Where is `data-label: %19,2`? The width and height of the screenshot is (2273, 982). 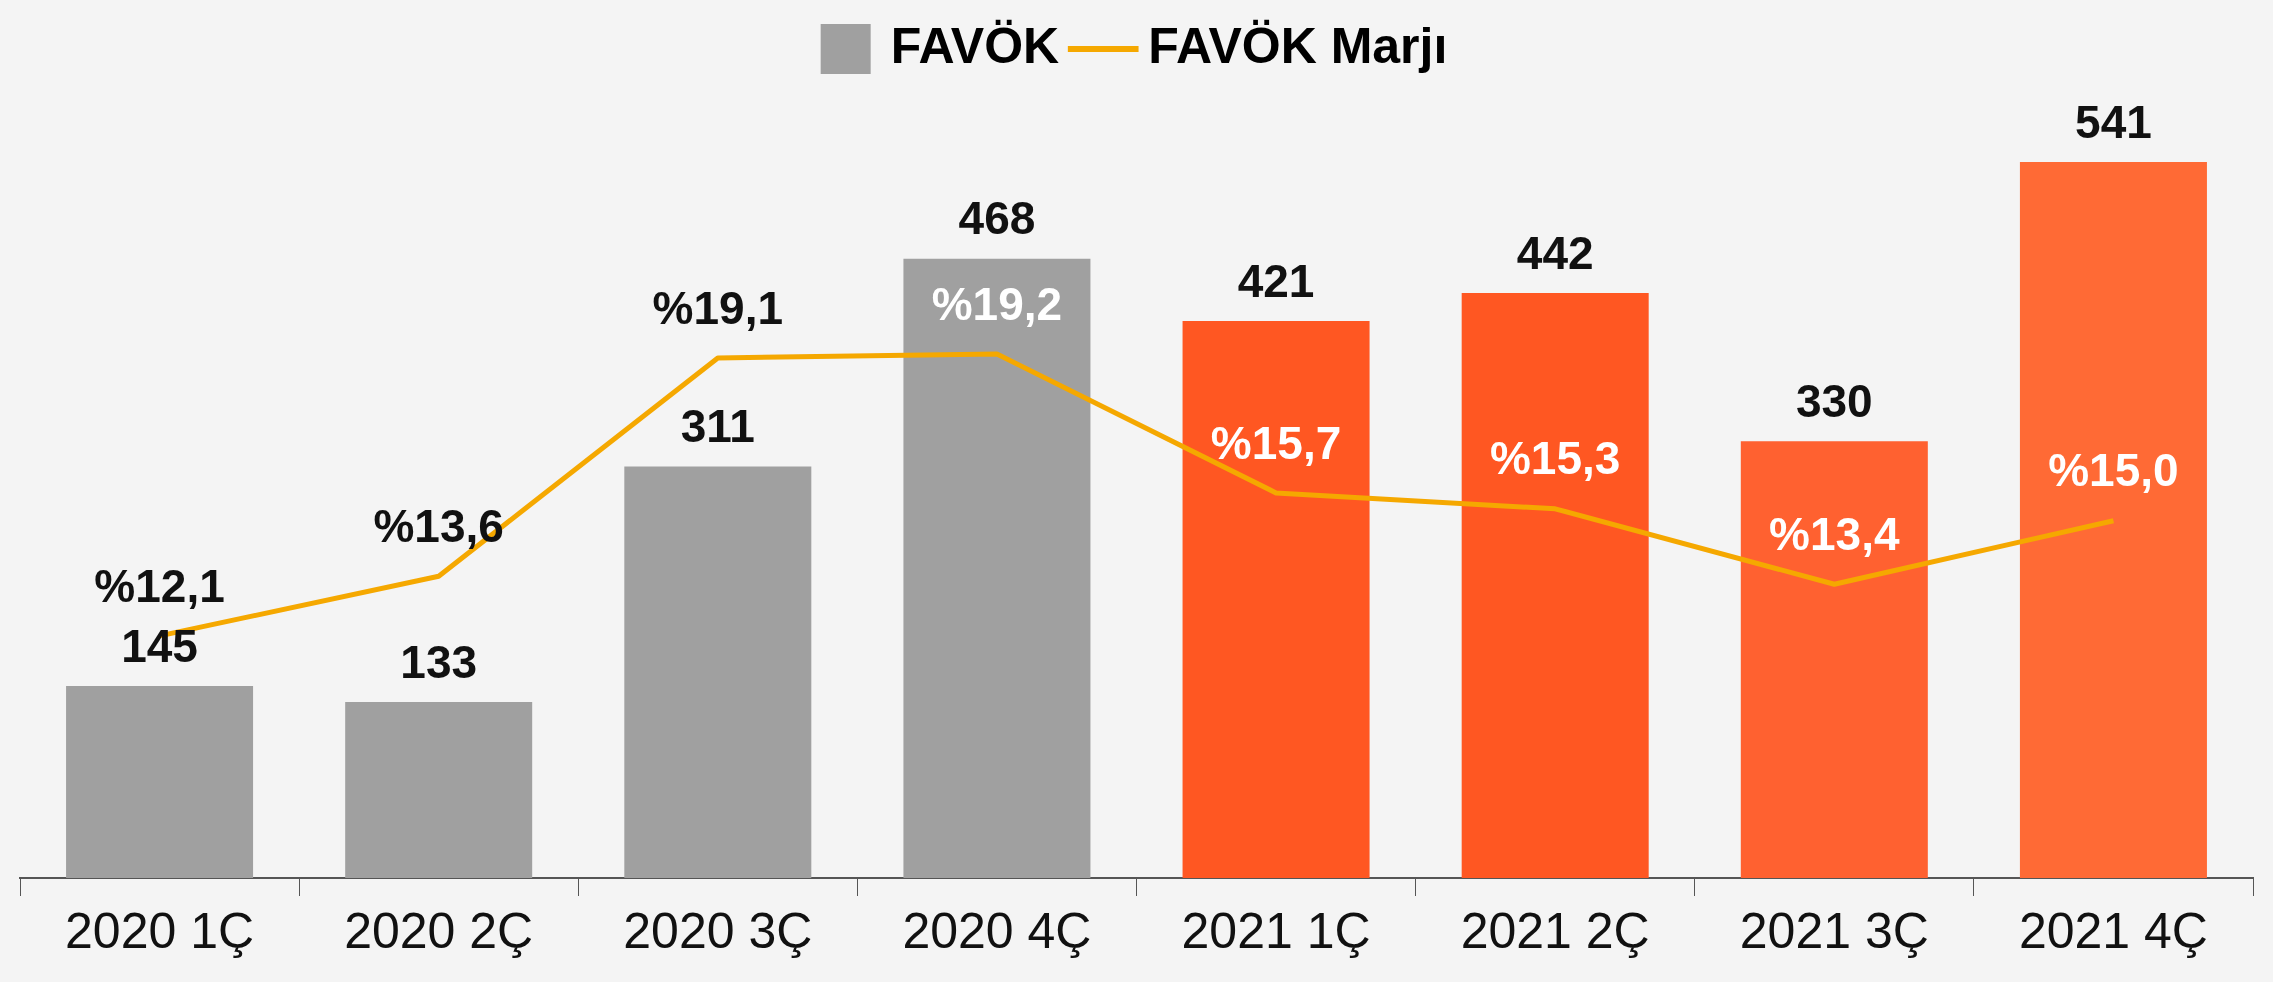 data-label: %19,2 is located at coordinates (997, 303).